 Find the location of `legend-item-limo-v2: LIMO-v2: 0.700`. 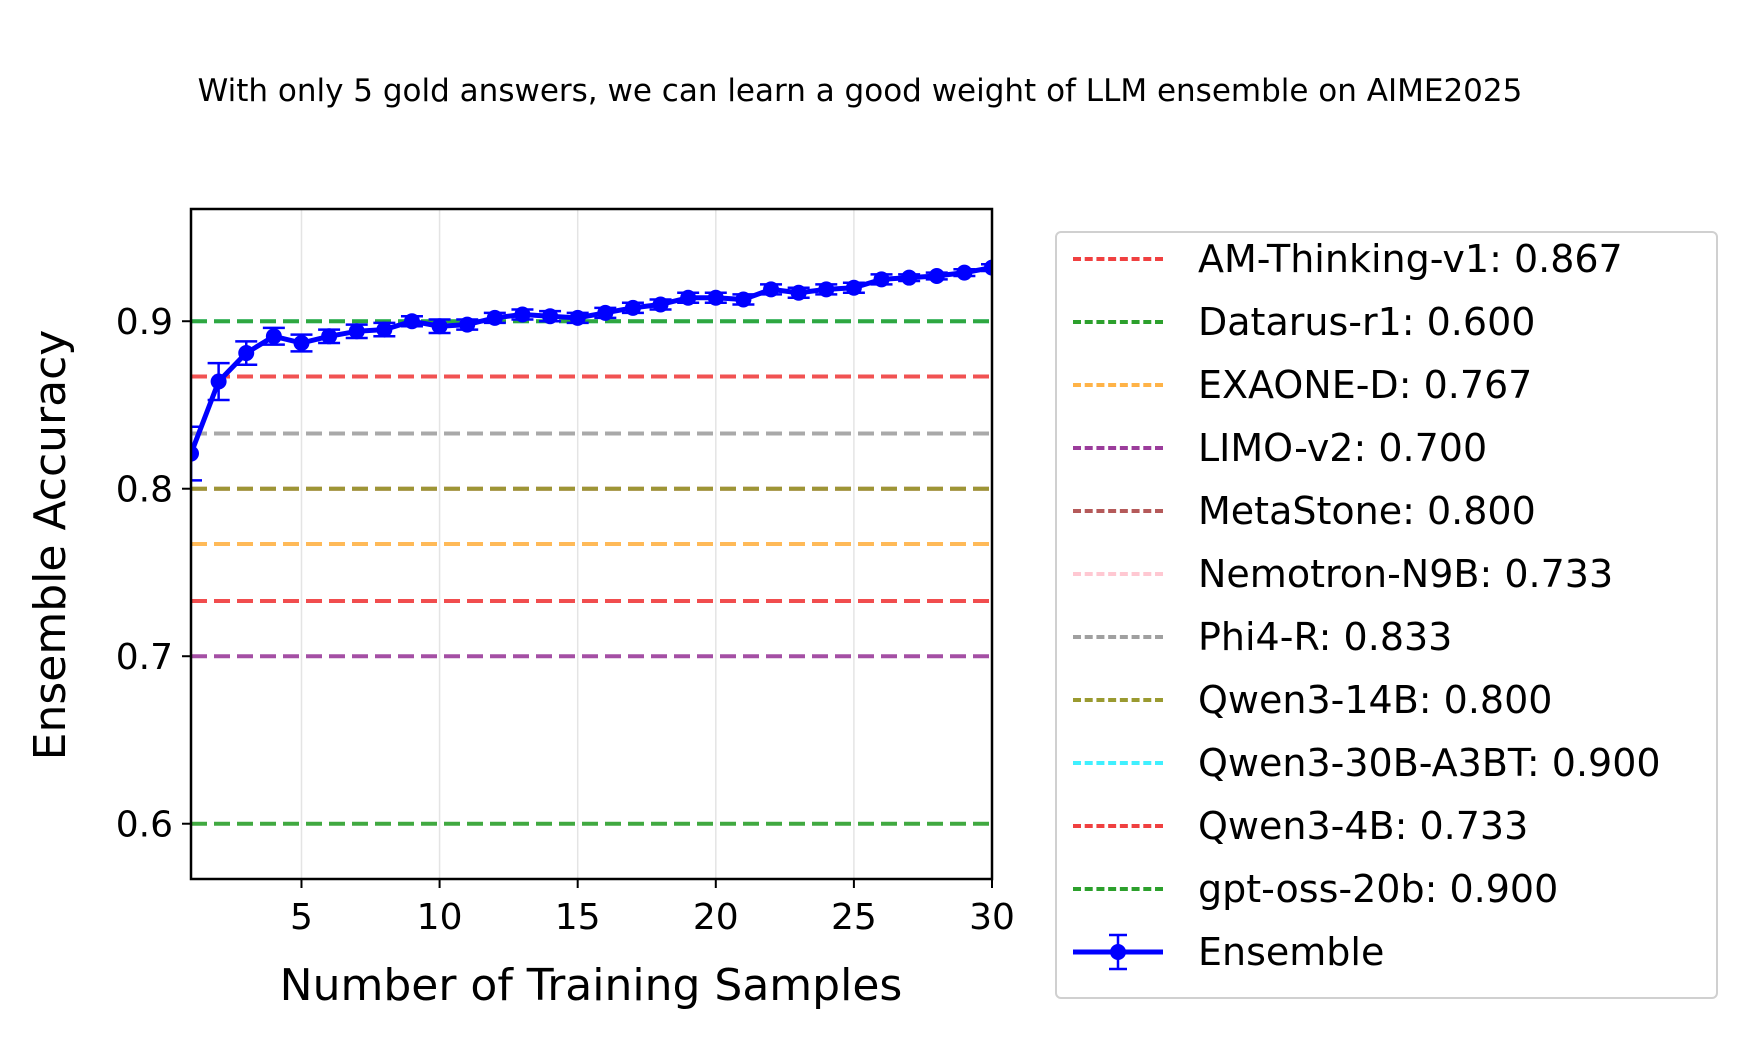

legend-item-limo-v2: LIMO-v2: 0.700 is located at coordinates (1272, 448).